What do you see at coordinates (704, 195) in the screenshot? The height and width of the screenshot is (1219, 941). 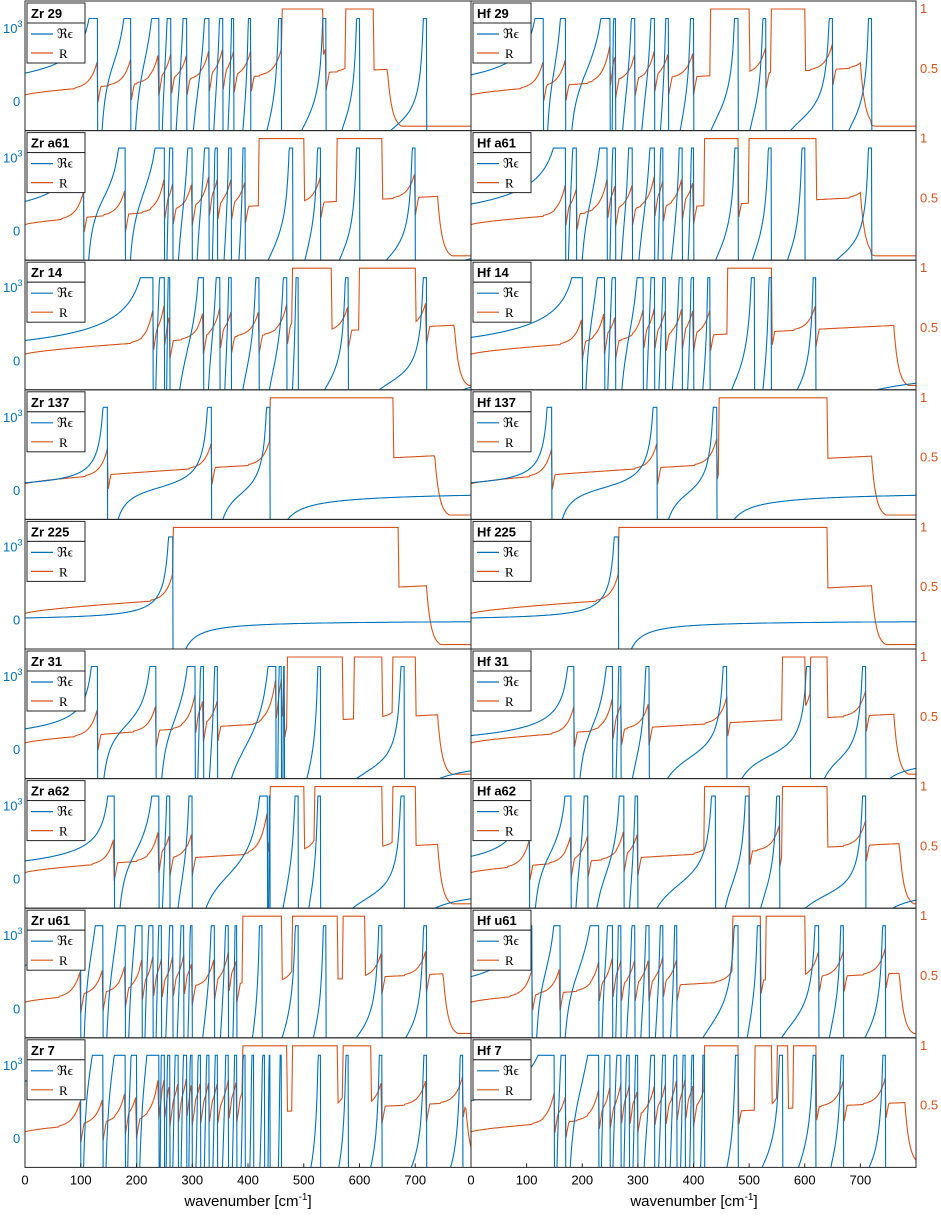 I see `panel-hf-a61: 1 0.5 Hf a61 ℜϵ R` at bounding box center [704, 195].